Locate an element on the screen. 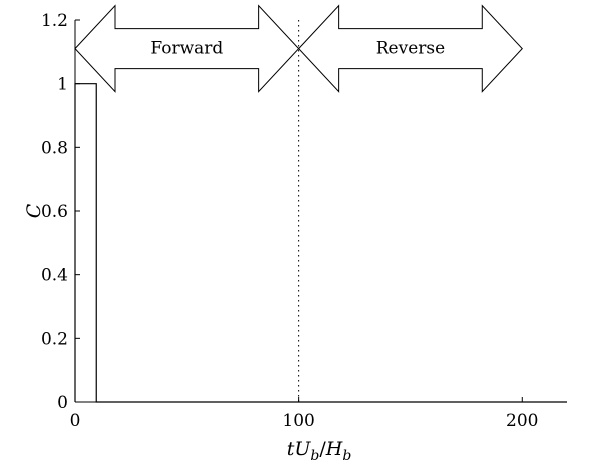 The width and height of the screenshot is (595, 466). annotation-arrows: Forward Reverse is located at coordinates (298, 48).